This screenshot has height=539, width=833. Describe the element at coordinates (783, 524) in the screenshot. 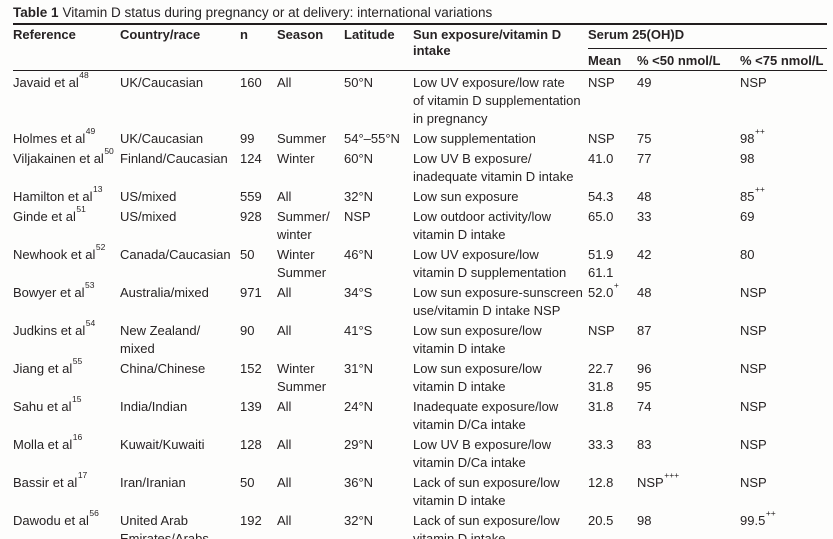

I see `cell-pct75: 99.5++` at that location.